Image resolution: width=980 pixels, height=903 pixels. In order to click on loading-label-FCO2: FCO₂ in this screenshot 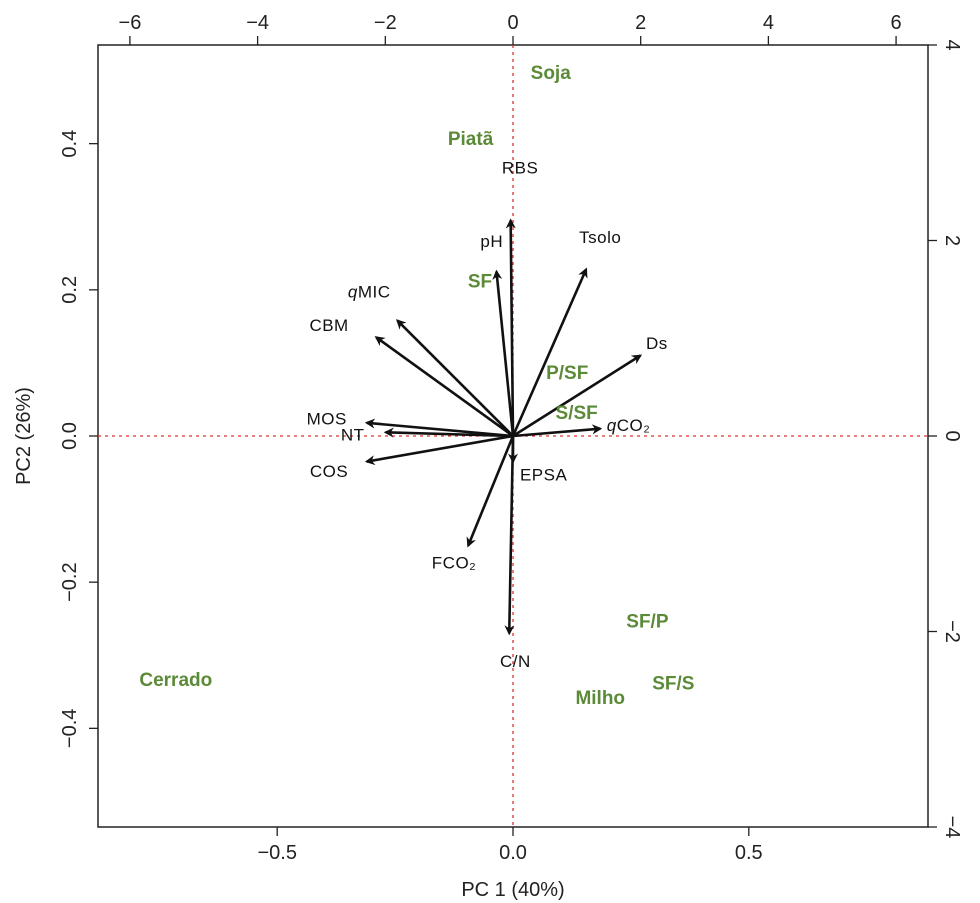, I will do `click(454, 562)`.